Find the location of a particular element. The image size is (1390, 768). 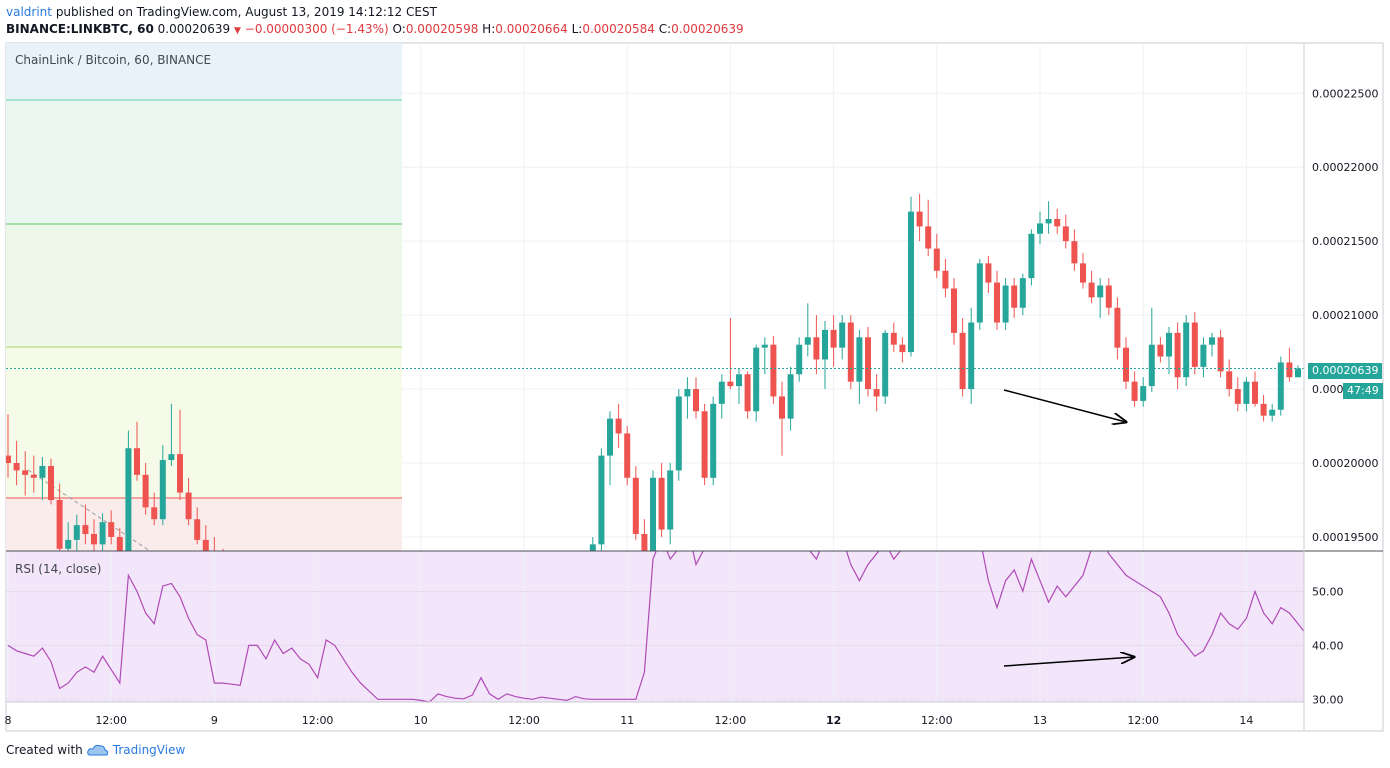

countdown-tag: 47:49 is located at coordinates (1363, 391).